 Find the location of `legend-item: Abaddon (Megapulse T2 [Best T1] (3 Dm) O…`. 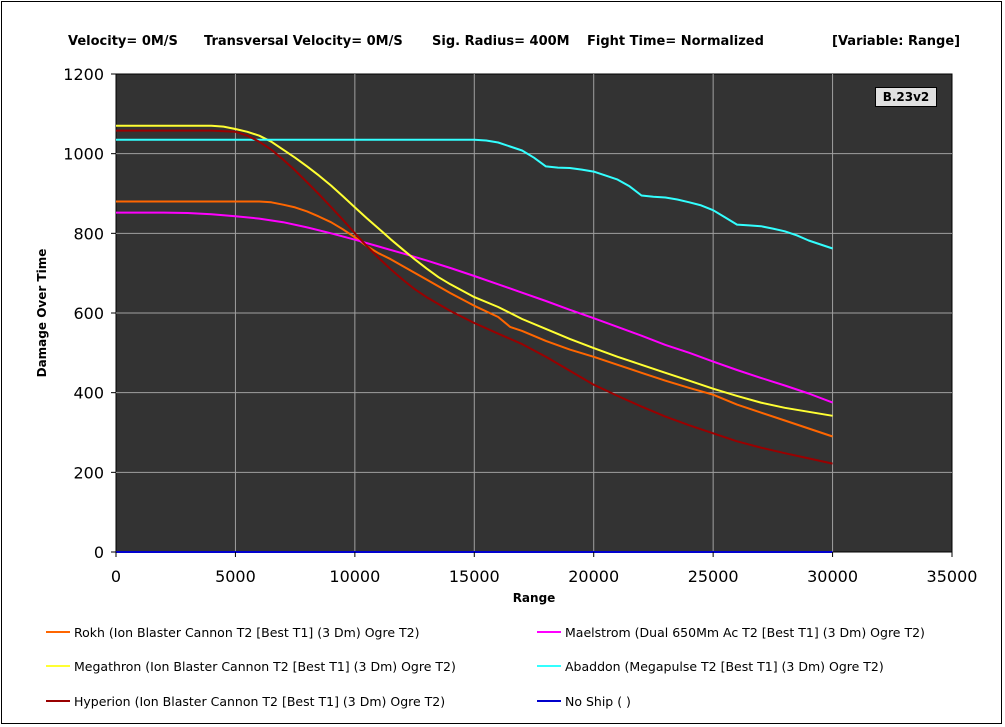

legend-item: Abaddon (Megapulse T2 [Best T1] (3 Dm) O… is located at coordinates (710, 666).